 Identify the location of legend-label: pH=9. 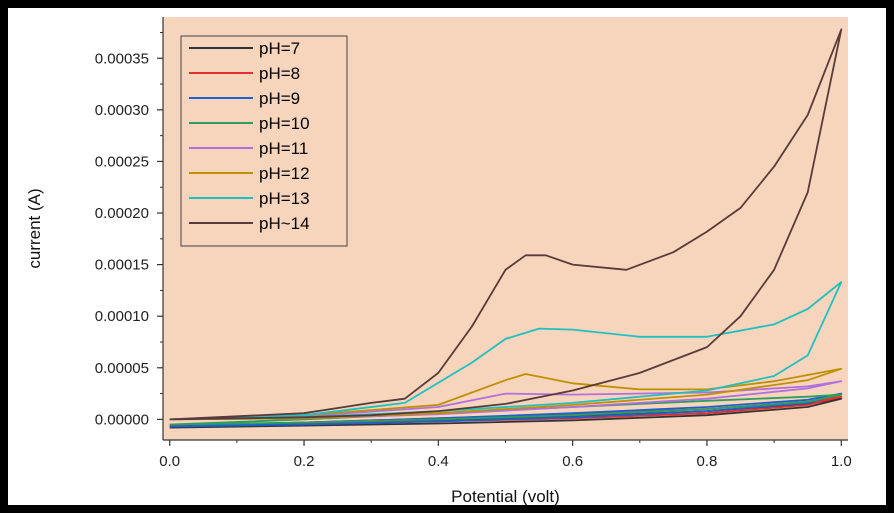
(279, 98).